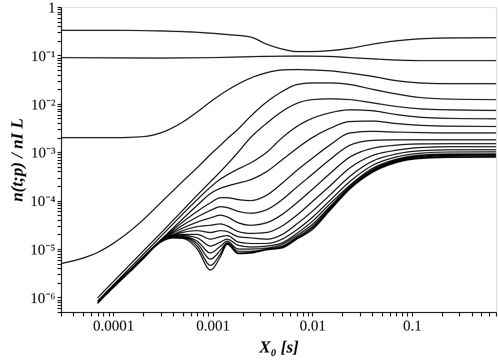 The width and height of the screenshot is (498, 364). I want to click on y-tick-label: 10⁻⁴, so click(43, 202).